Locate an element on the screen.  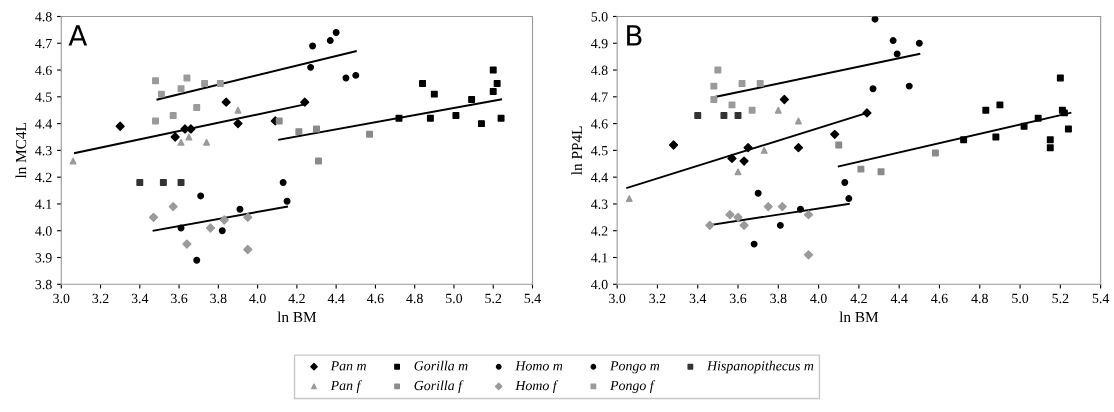
y-tick-label: 4.3 is located at coordinates (599, 204).